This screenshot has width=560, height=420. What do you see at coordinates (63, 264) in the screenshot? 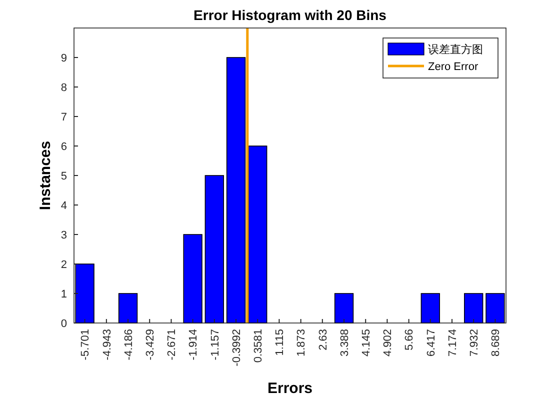
I see `y-tick-label: 2` at bounding box center [63, 264].